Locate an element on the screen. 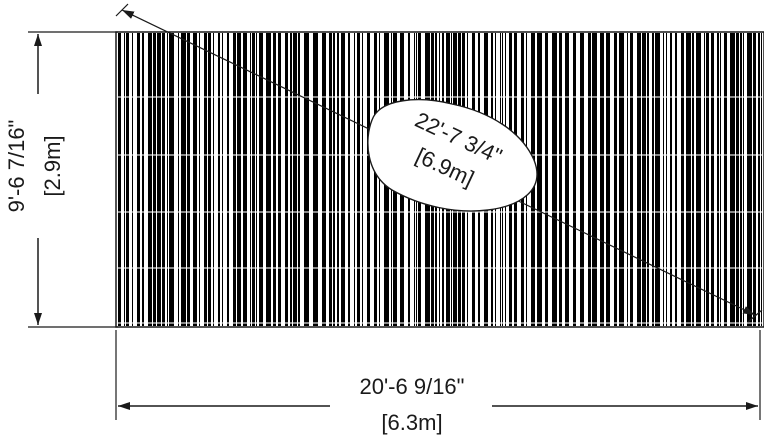  height-dimension: 9'-6 7/16" [2.9m] is located at coordinates (61, 179).